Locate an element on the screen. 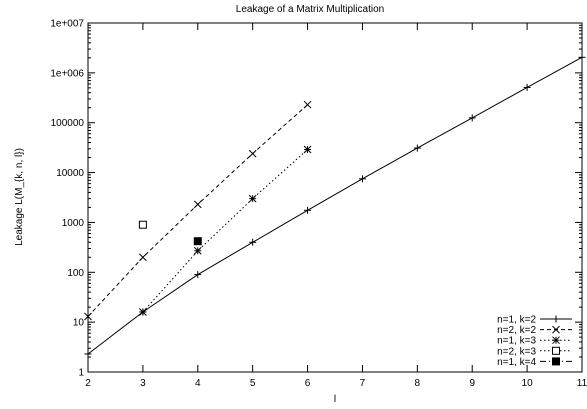 This screenshot has width=587, height=409. x-tick-label: 4 is located at coordinates (198, 383).